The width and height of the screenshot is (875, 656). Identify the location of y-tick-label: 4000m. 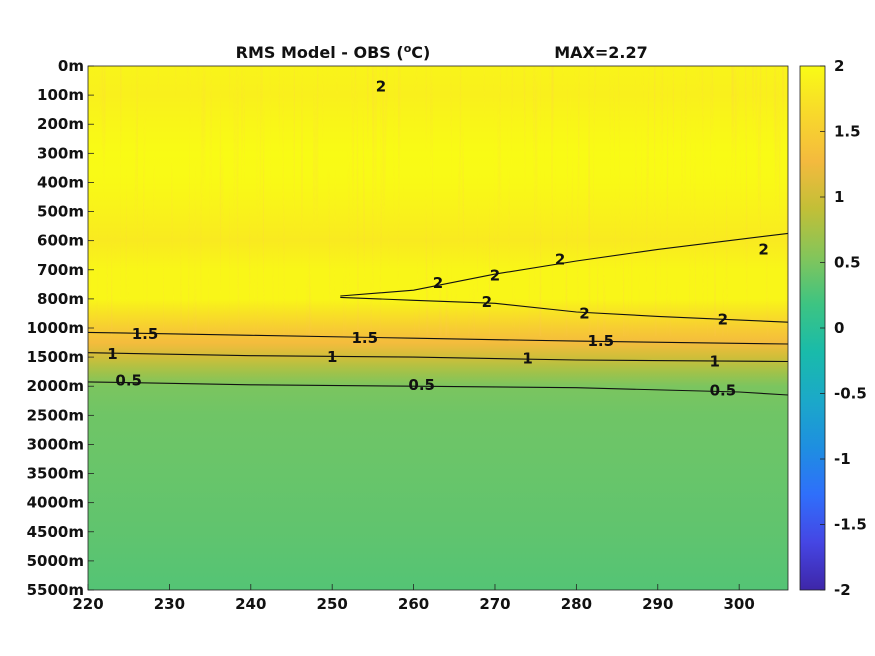
(55, 503).